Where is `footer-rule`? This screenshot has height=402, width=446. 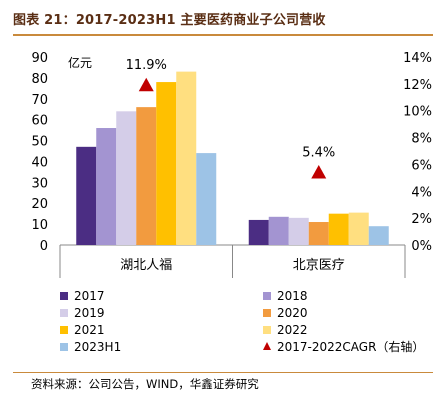
footer-rule is located at coordinates (223, 372).